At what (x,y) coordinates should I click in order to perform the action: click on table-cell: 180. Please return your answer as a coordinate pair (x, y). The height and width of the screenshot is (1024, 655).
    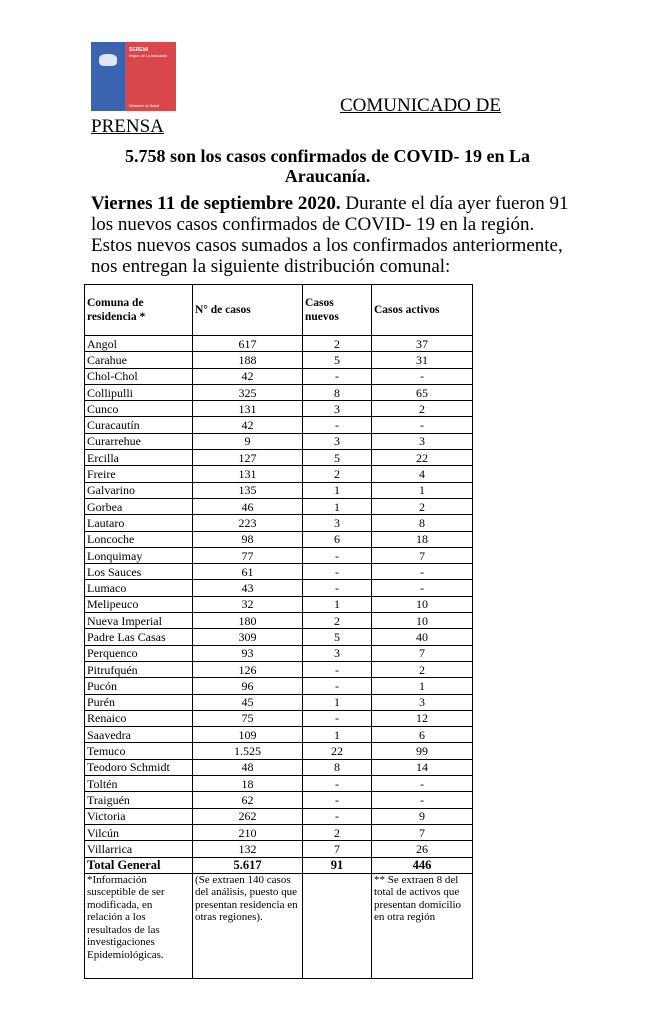
    Looking at the image, I should click on (247, 621).